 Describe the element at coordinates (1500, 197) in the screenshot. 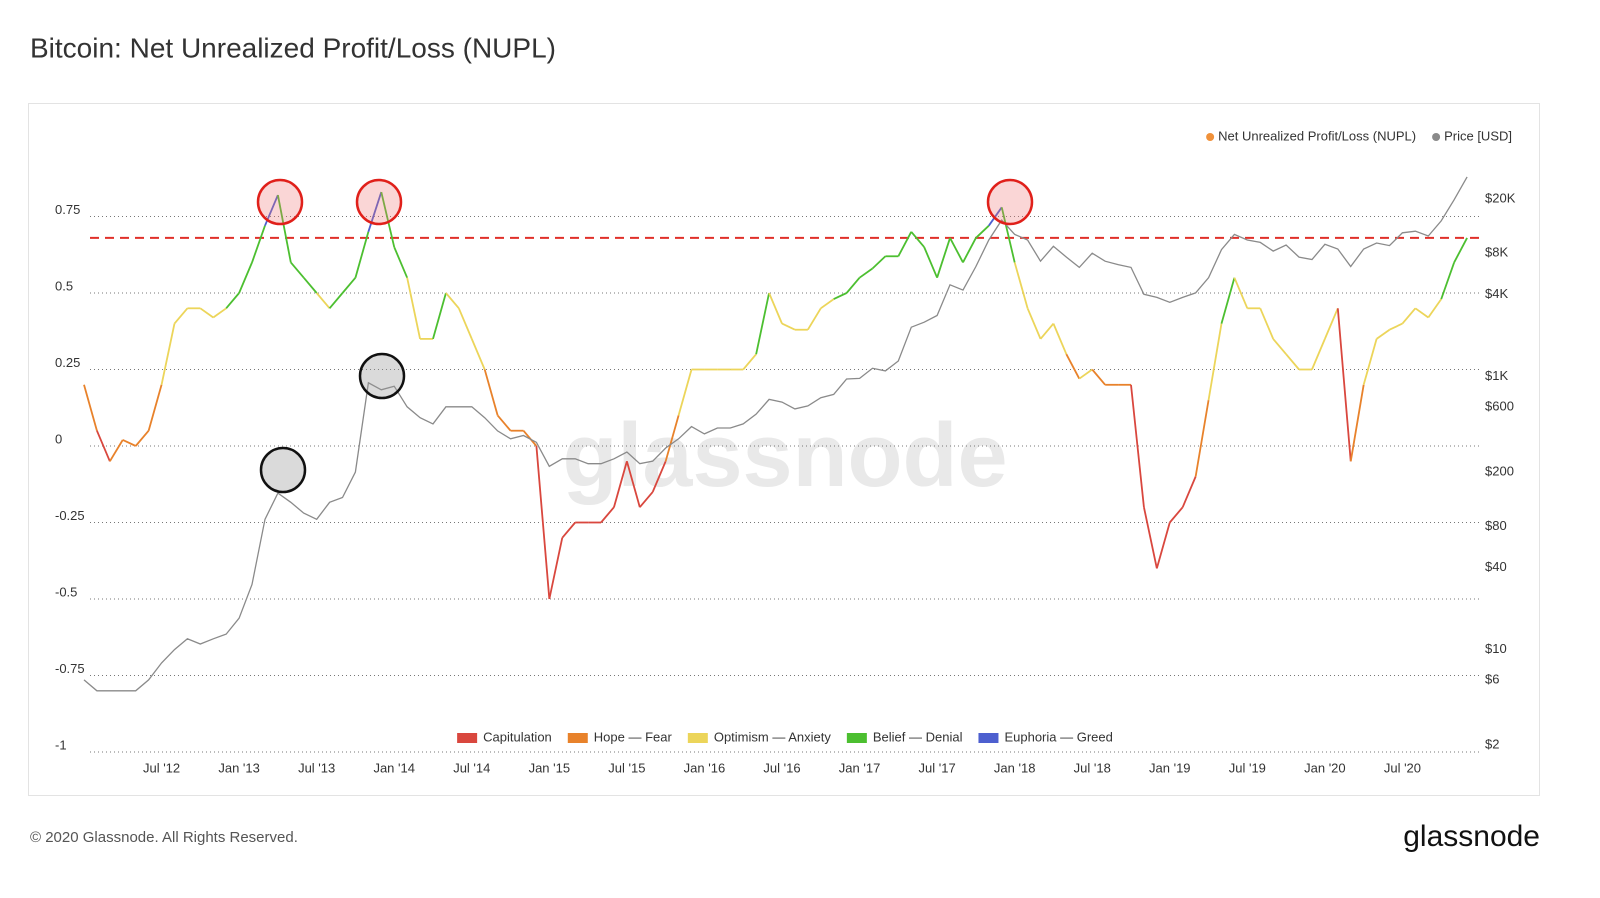

I see `y2-tick-label: $20K` at that location.